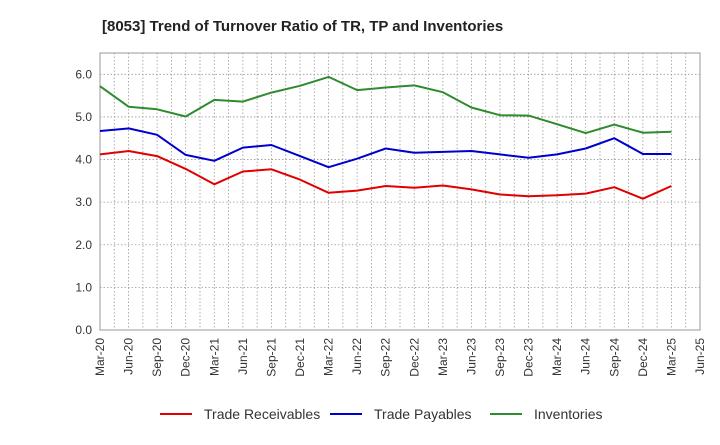  I want to click on x-tick-label: Mar-22, so click(329, 357).